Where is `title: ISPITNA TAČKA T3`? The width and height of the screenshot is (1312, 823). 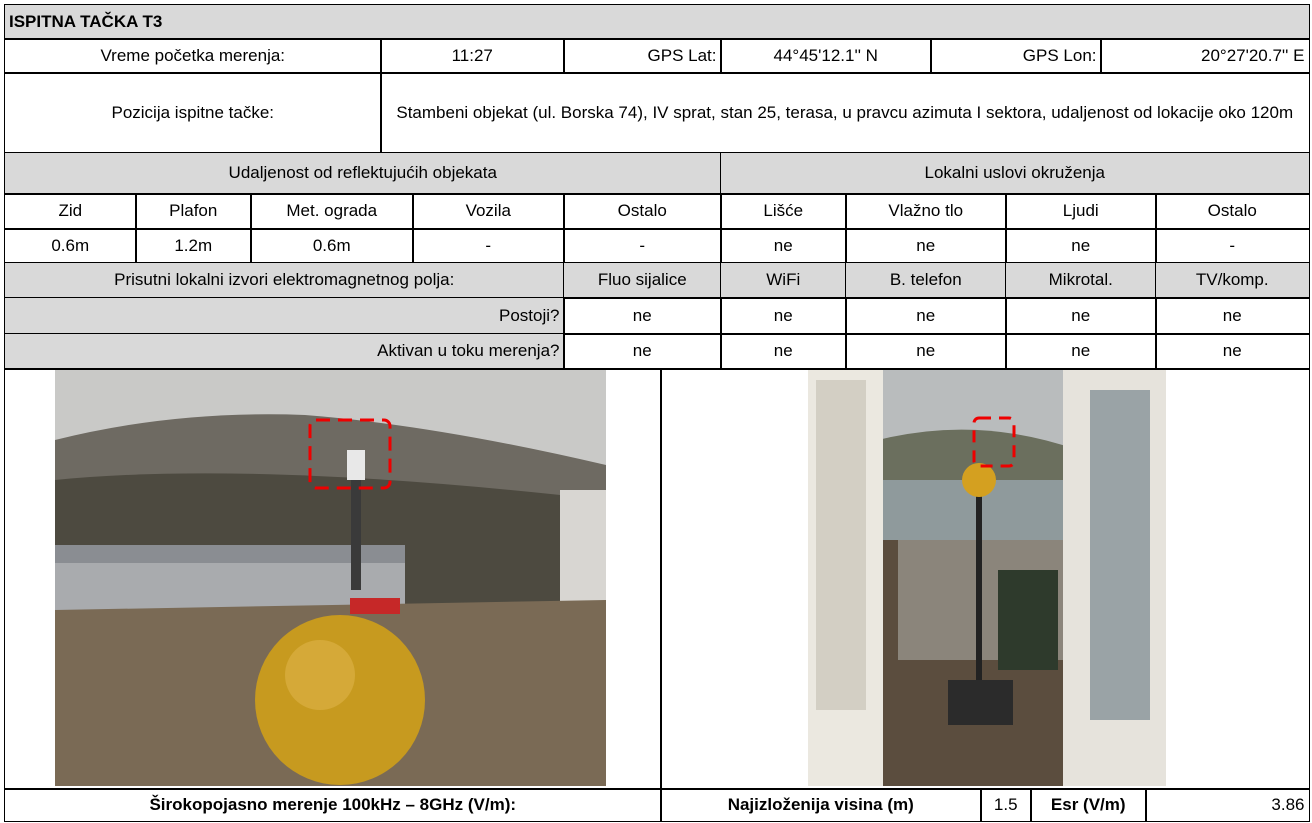 title: ISPITNA TAČKA T3 is located at coordinates (657, 22).